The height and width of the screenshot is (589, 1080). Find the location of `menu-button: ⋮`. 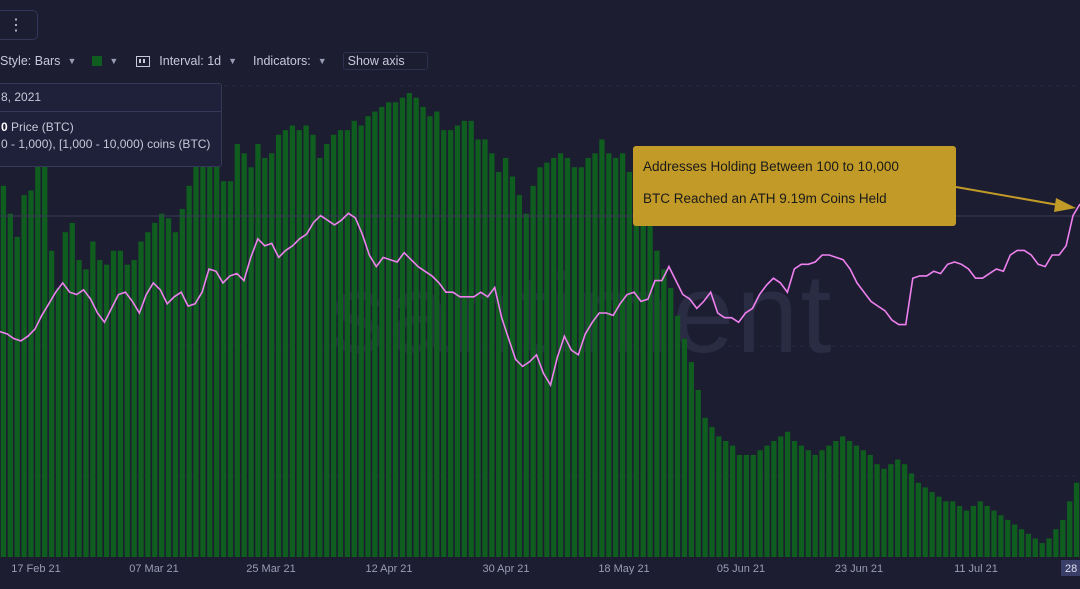

menu-button: ⋮ is located at coordinates (19, 25).